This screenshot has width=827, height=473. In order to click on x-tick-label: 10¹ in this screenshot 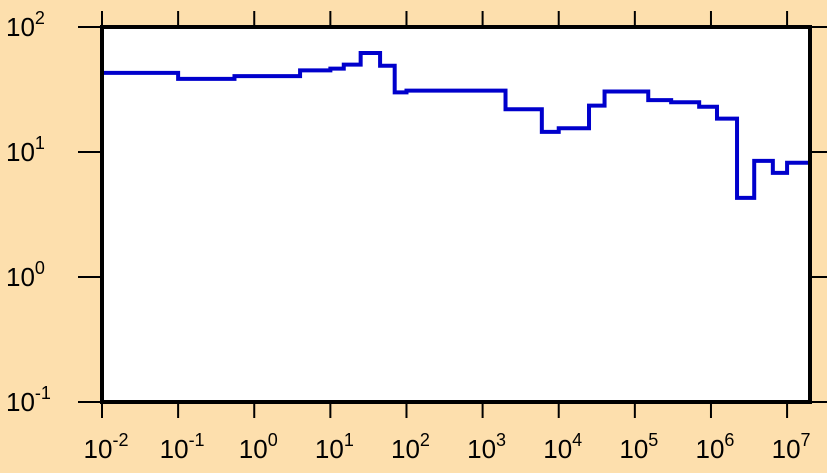, I will do `click(334, 447)`.